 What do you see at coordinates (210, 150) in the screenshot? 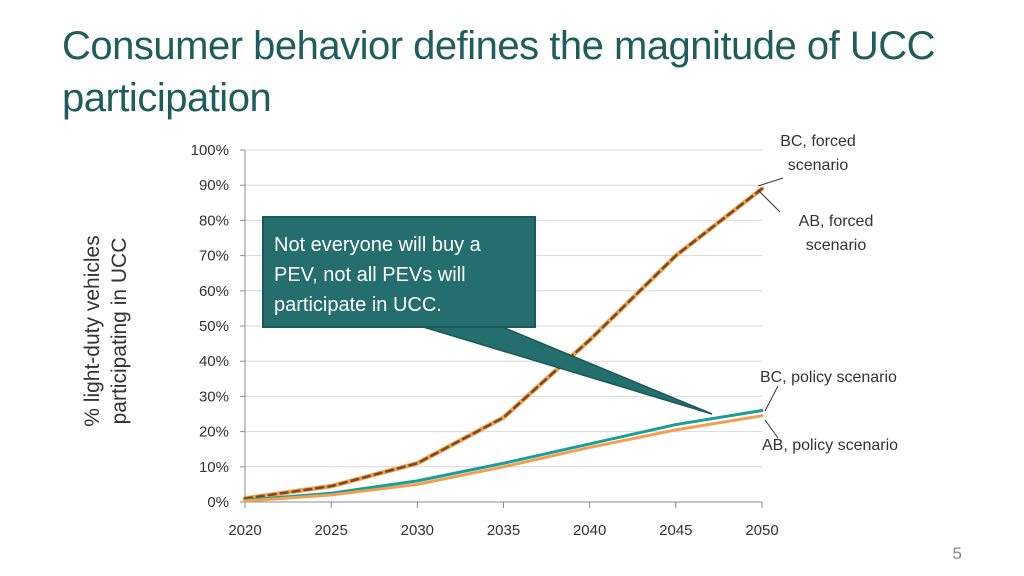
I see `y-tick-label: 100%` at bounding box center [210, 150].